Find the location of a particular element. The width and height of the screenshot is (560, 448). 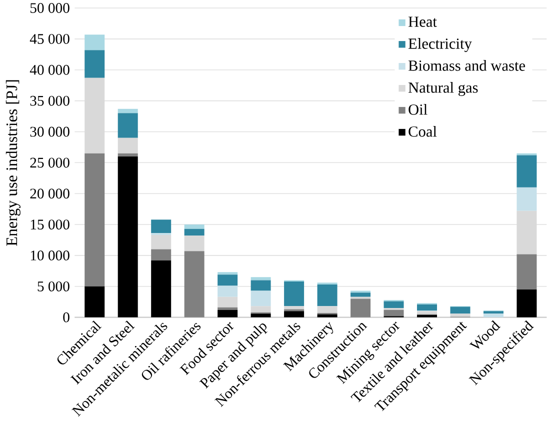

legend-label: Electricity is located at coordinates (440, 45).